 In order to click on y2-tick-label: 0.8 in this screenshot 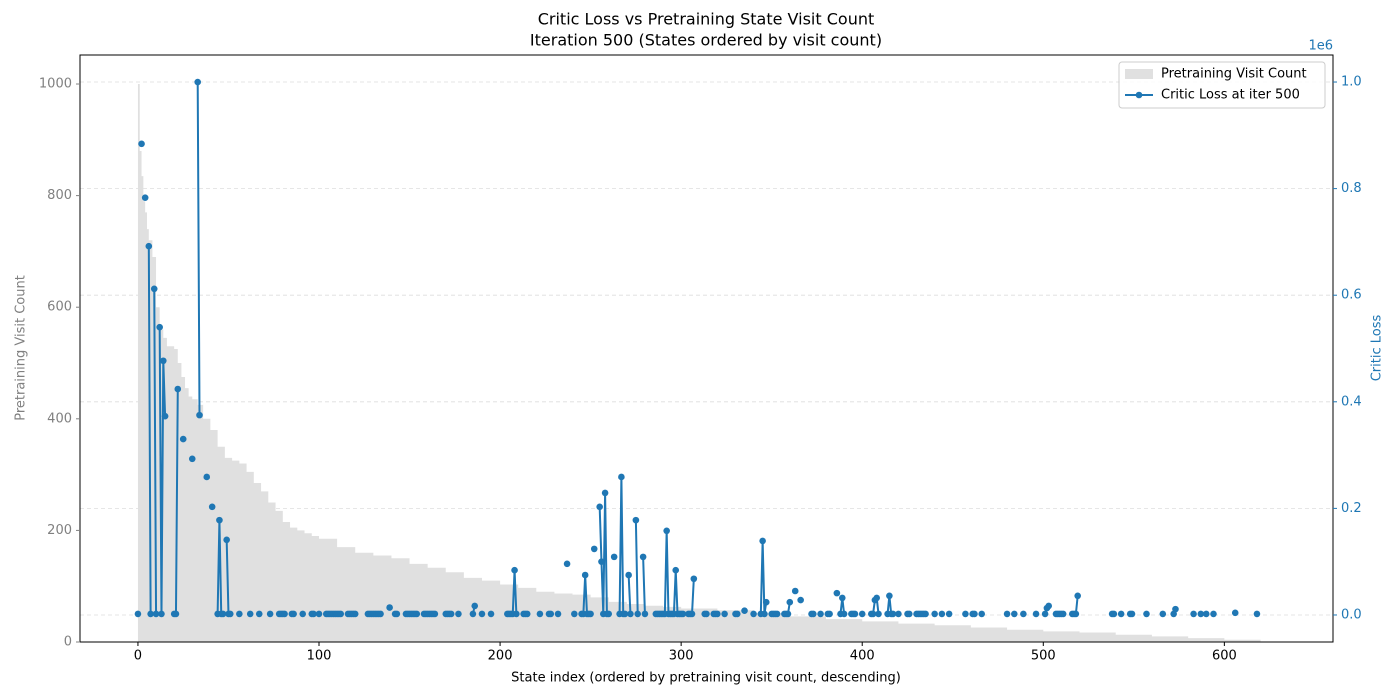, I will do `click(1351, 188)`.